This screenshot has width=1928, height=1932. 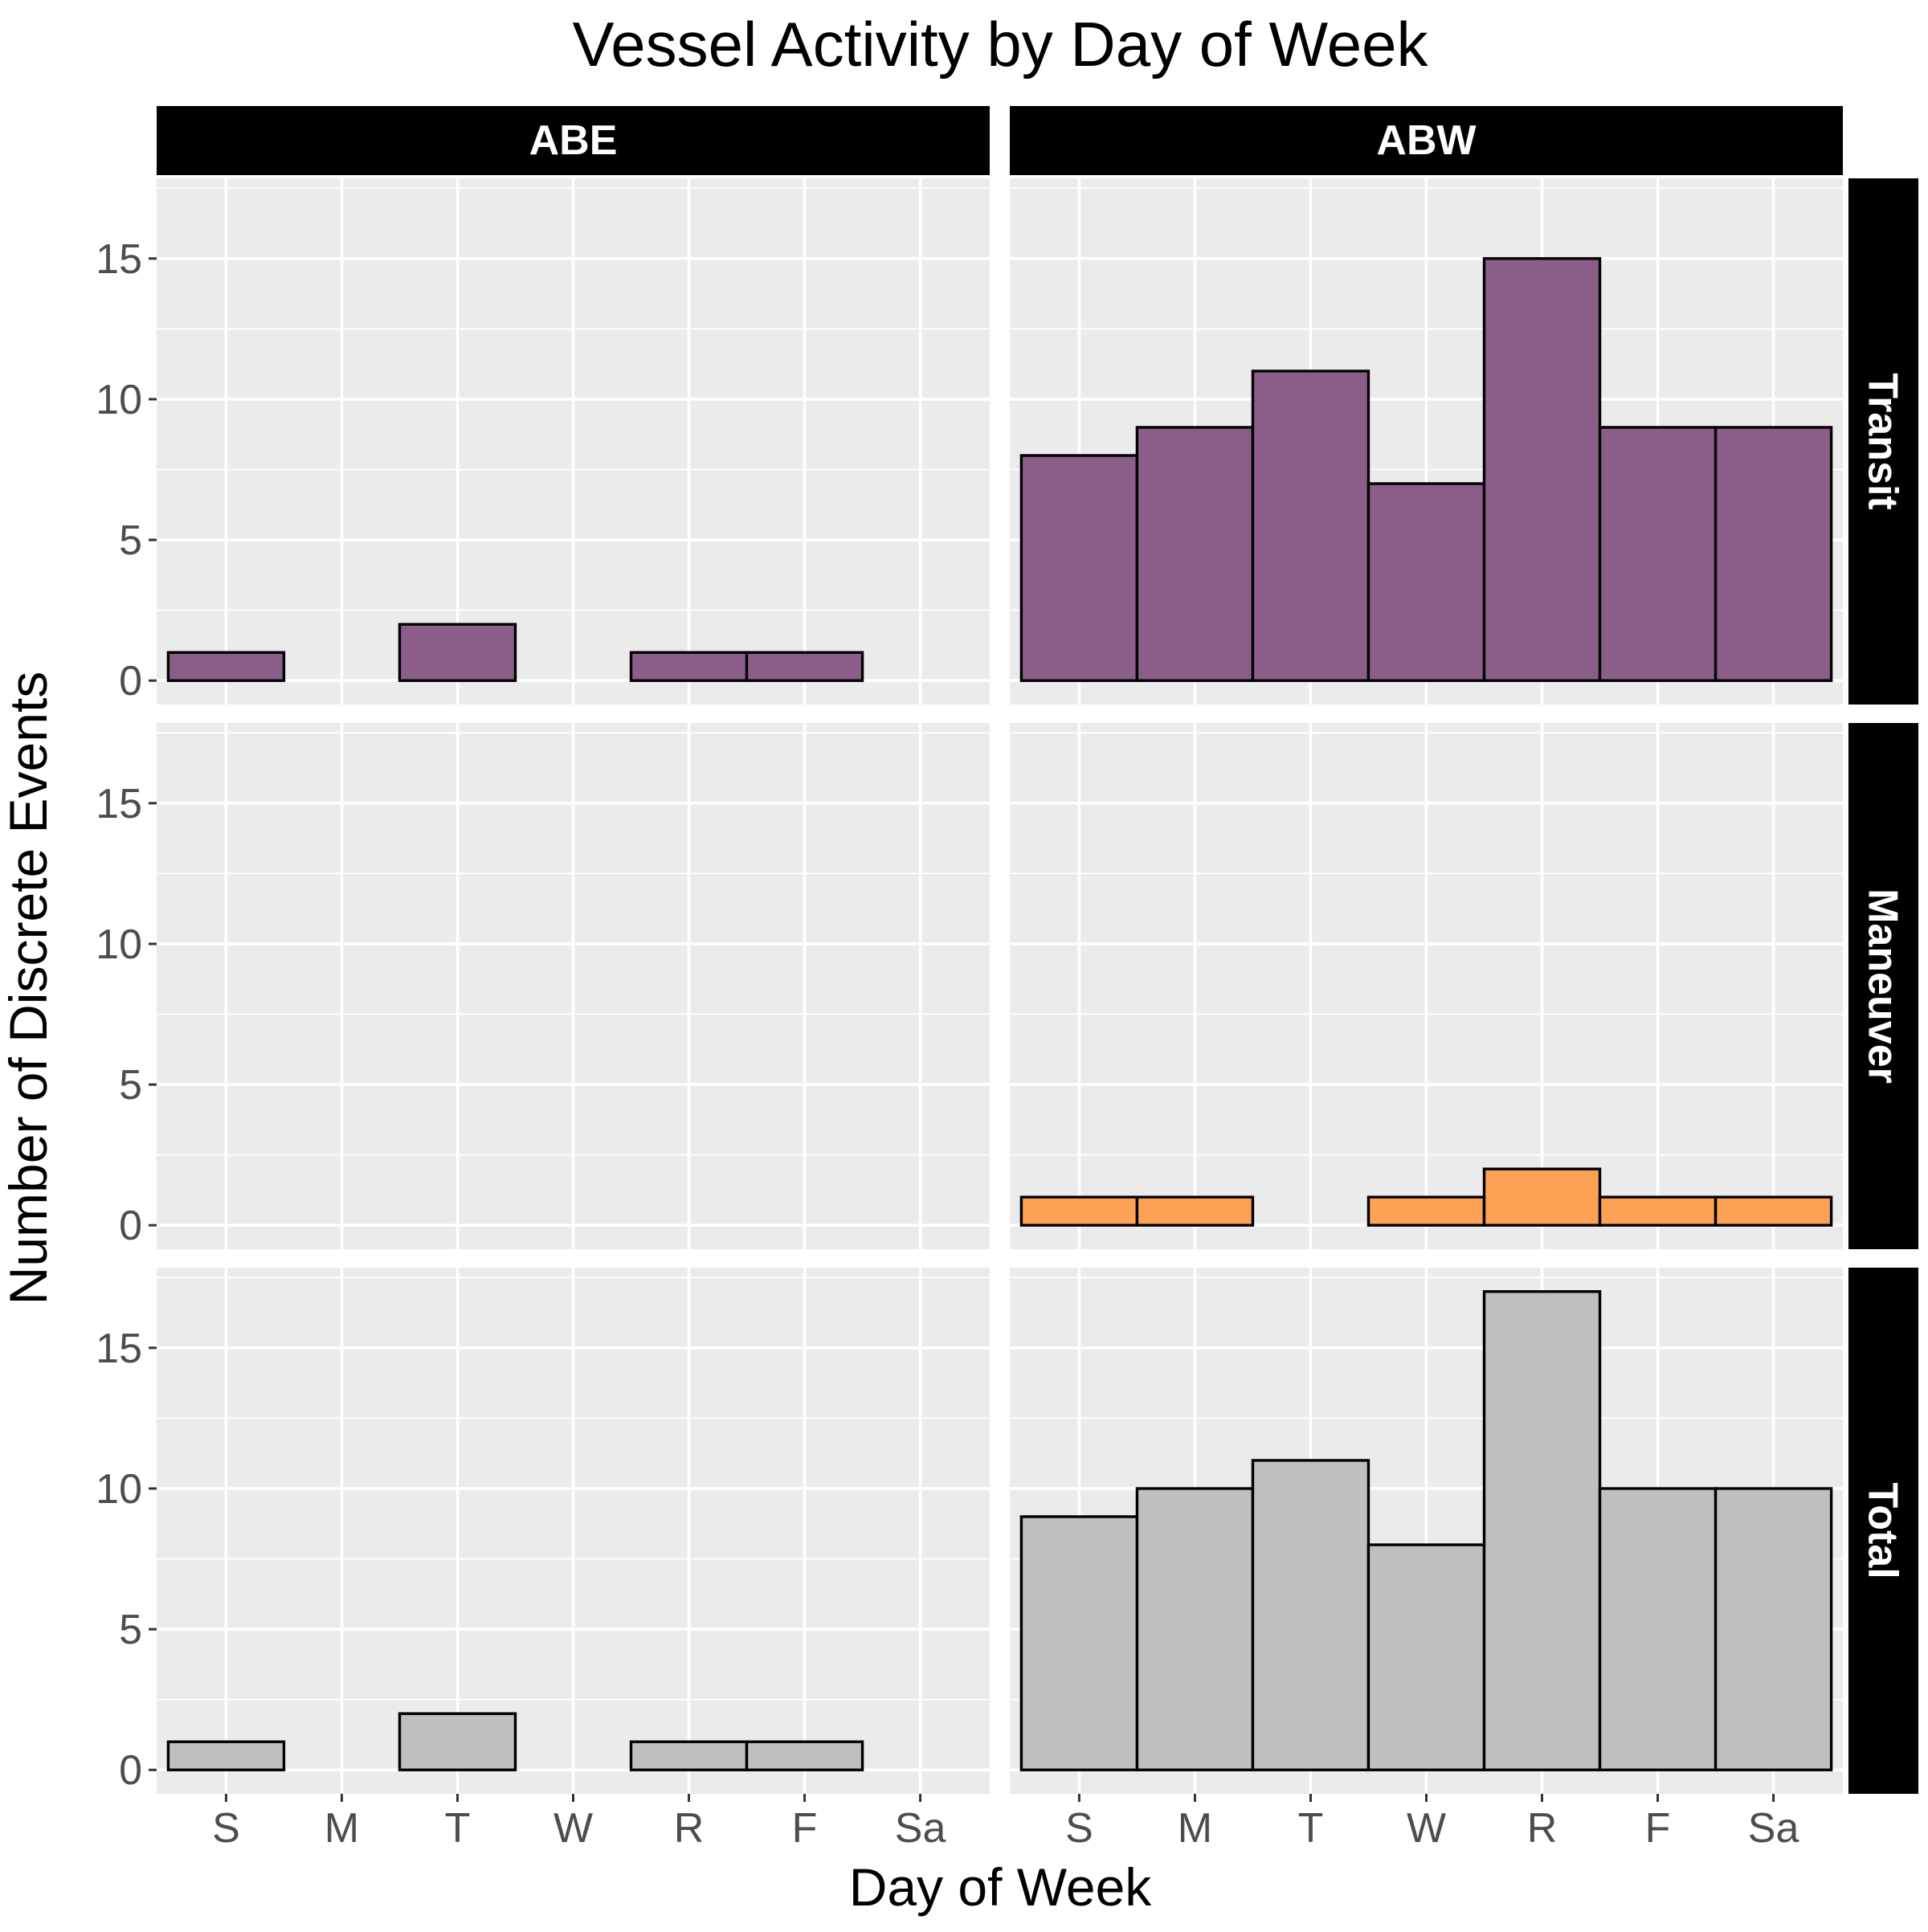 What do you see at coordinates (1426, 1211) in the screenshot?
I see `bar-abw-maneuver-w` at bounding box center [1426, 1211].